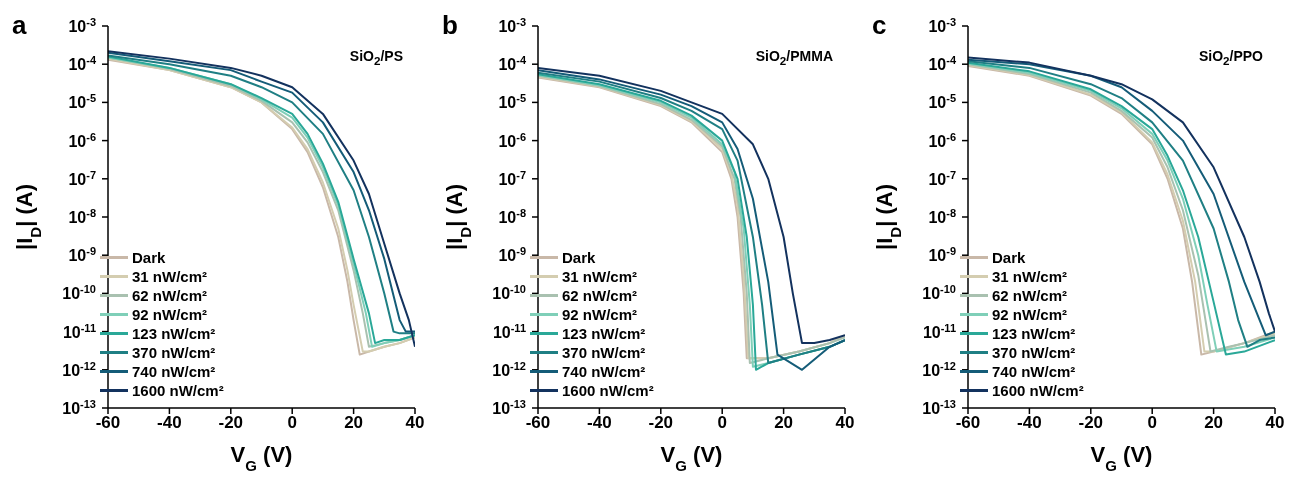 Image resolution: width=1294 pixels, height=490 pixels. What do you see at coordinates (19, 25) in the screenshot?
I see `chart-title: a` at bounding box center [19, 25].